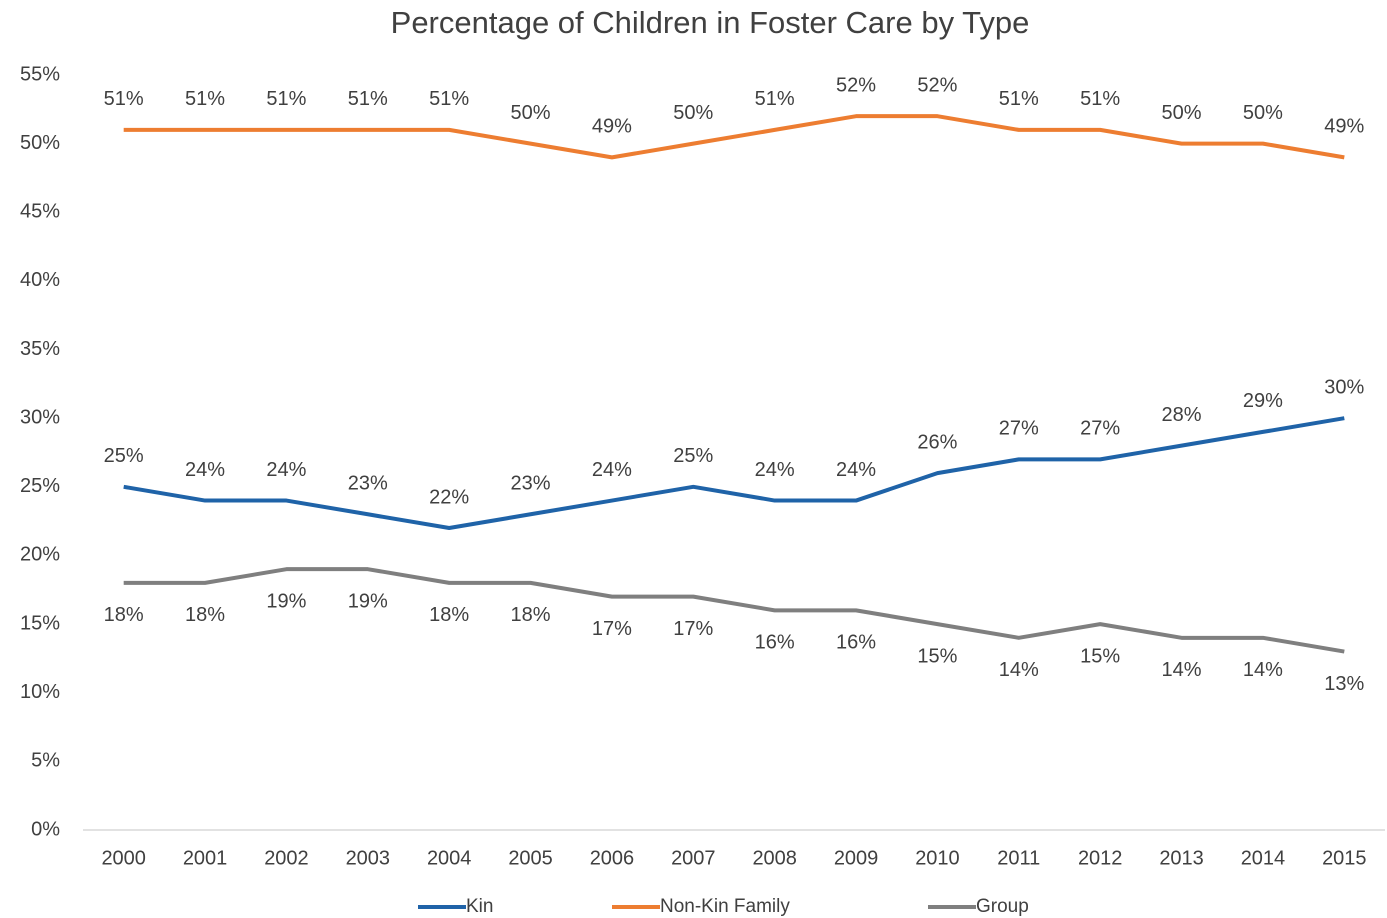 The image size is (1387, 918). What do you see at coordinates (1100, 858) in the screenshot?
I see `x-tick-label: 2012` at bounding box center [1100, 858].